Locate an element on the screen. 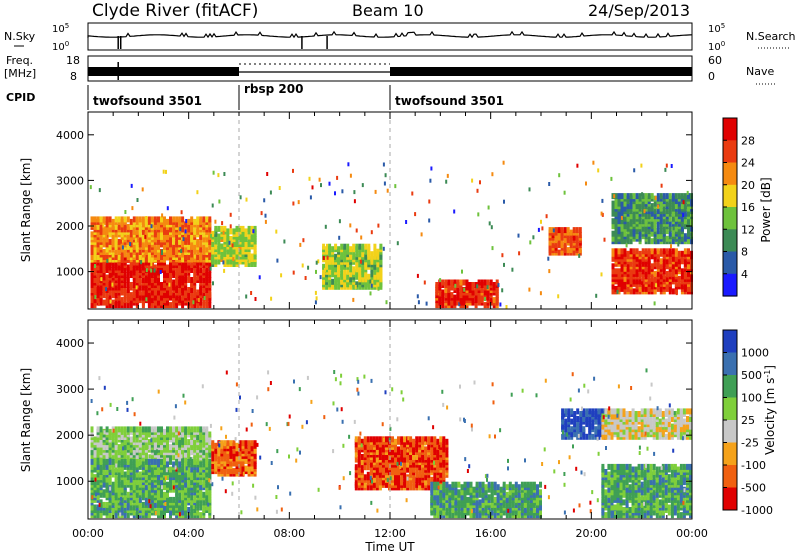 The width and height of the screenshot is (800, 558). colorbar-tick-label: 4 is located at coordinates (744, 274).